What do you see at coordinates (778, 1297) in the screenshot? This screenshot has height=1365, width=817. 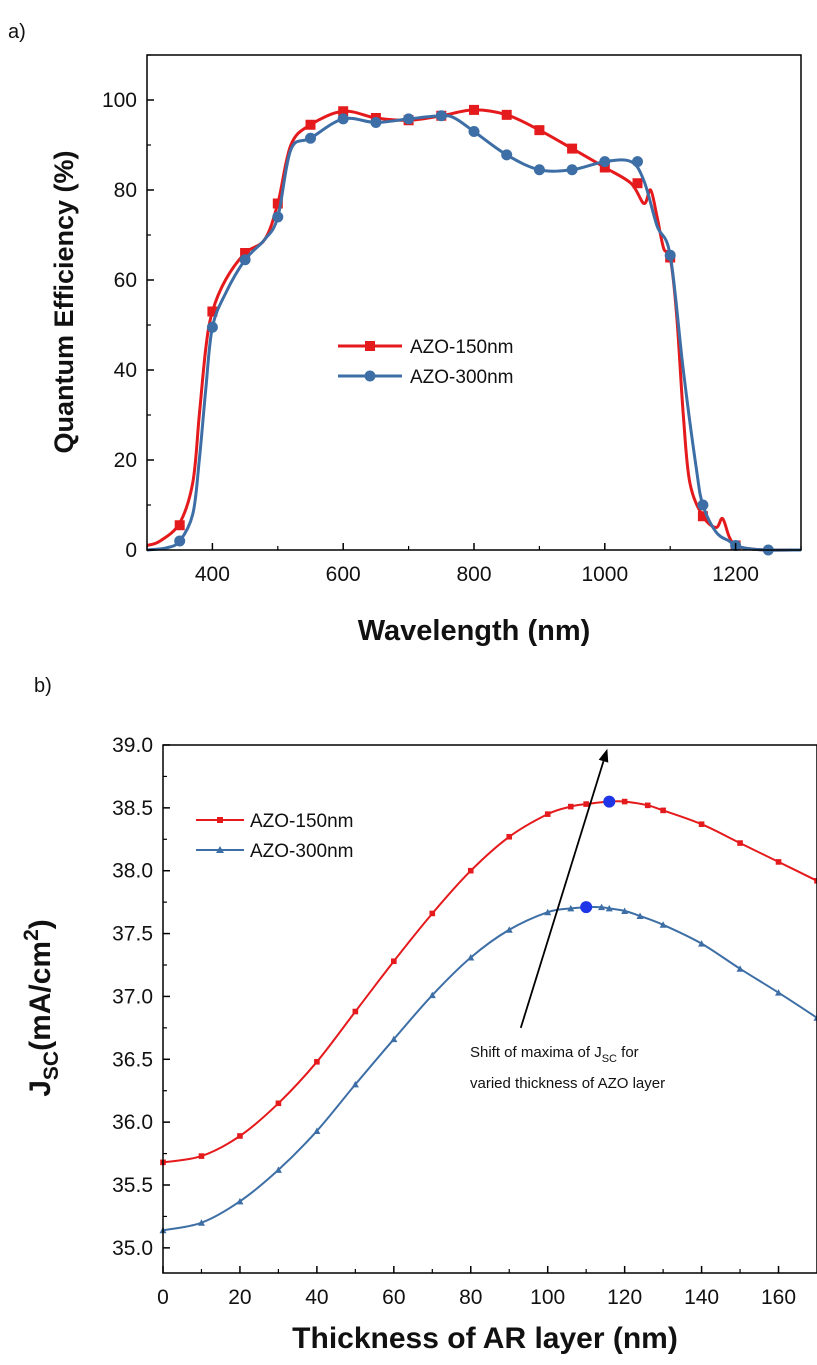 I see `panel-b-x-tick-label: 160` at bounding box center [778, 1297].